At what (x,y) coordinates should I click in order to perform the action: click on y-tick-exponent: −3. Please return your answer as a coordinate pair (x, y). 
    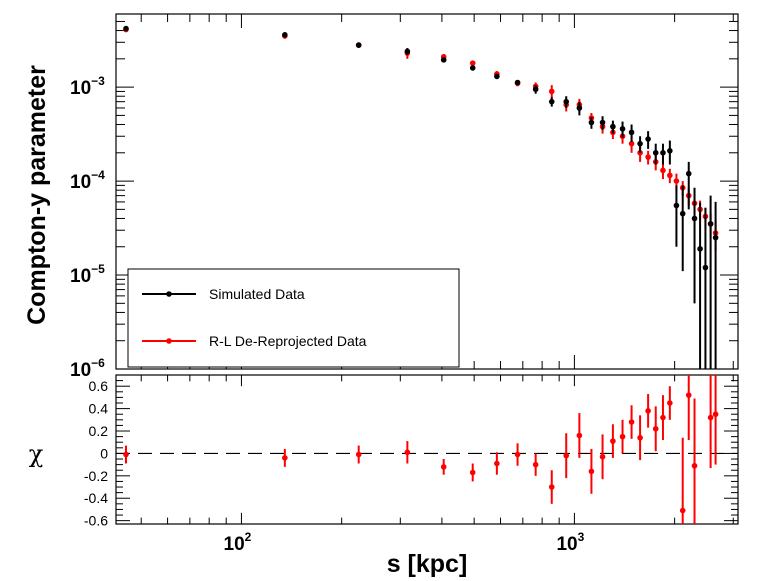
    Looking at the image, I should click on (98, 81).